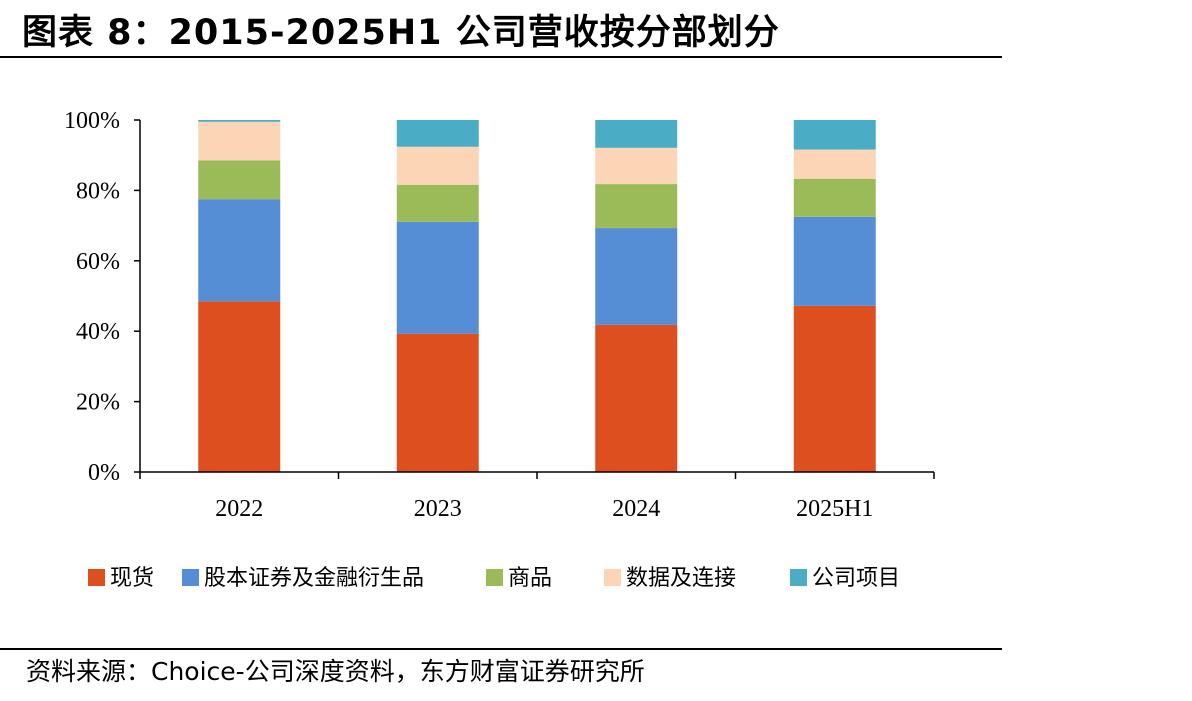  I want to click on x-tick-label: 2022, so click(239, 509).